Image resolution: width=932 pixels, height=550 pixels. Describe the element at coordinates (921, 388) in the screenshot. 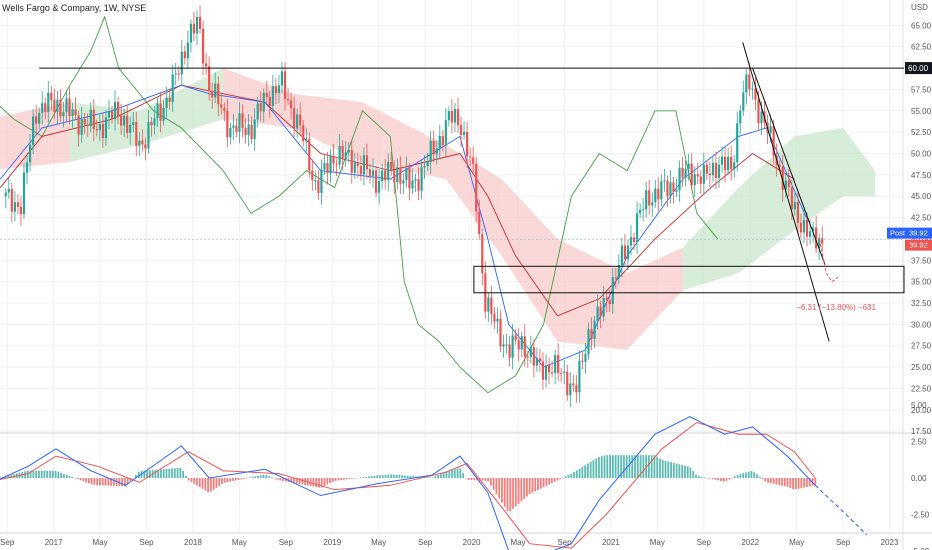

I see `y-tick-label: 22.50` at that location.